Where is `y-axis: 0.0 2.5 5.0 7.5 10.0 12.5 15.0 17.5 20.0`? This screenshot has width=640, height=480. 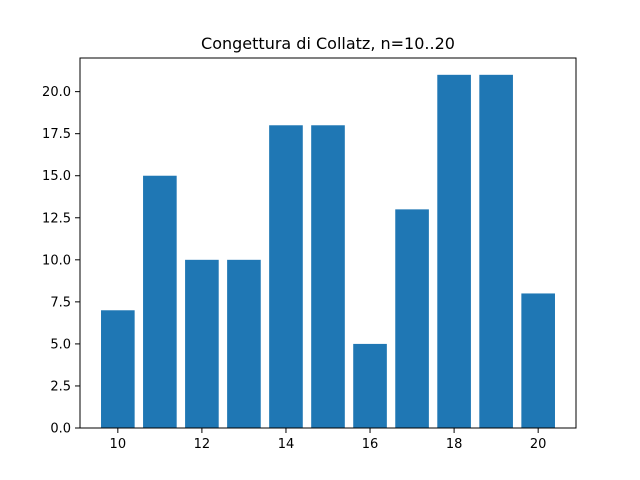
y-axis: 0.0 2.5 5.0 7.5 10.0 12.5 15.0 17.5 20.0 is located at coordinates (61, 260).